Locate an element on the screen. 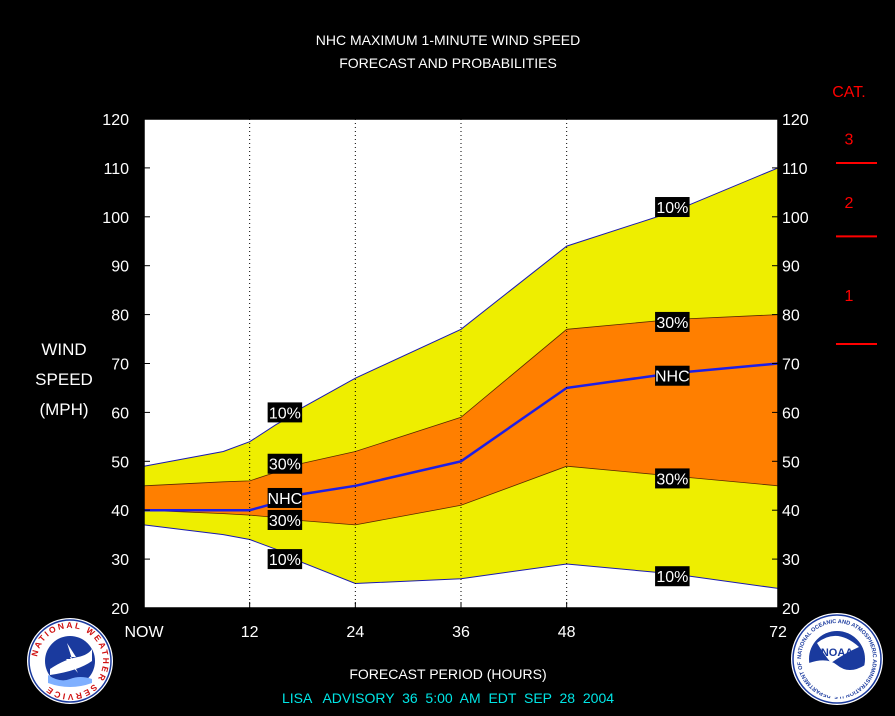  y-tick-label-left: 110 is located at coordinates (116, 169).